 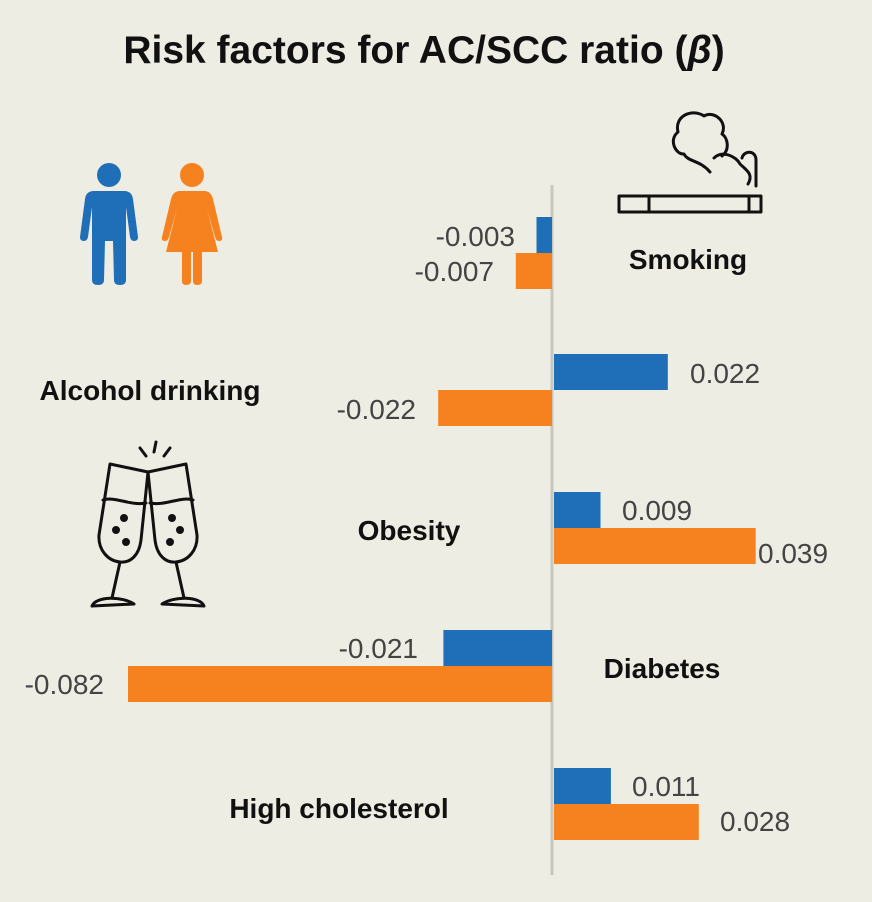 What do you see at coordinates (725, 373) in the screenshot?
I see `data-label-alcohol-drinking-male: 0.022` at bounding box center [725, 373].